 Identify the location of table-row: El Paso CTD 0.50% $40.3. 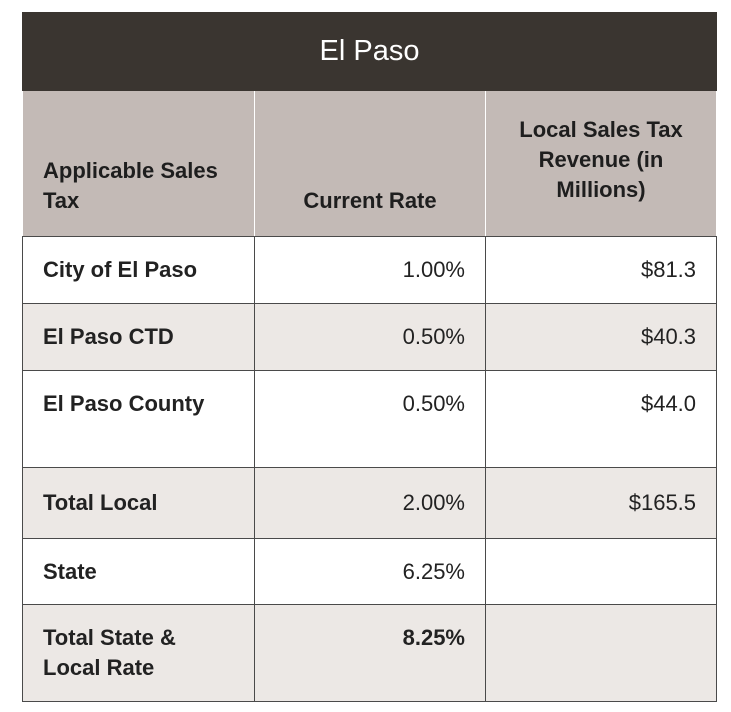
(370, 337).